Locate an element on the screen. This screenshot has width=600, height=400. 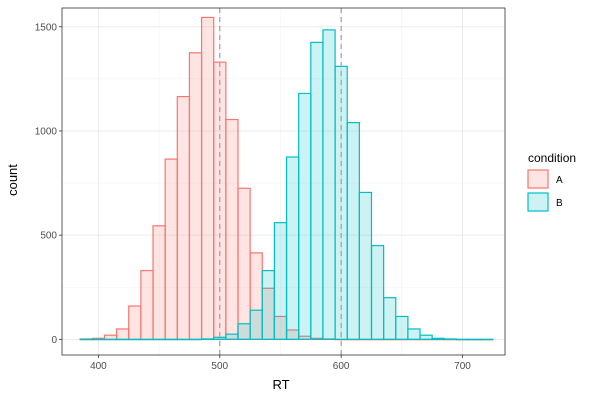
x-axis-ticks: 400 500 600 700 is located at coordinates (280, 363).